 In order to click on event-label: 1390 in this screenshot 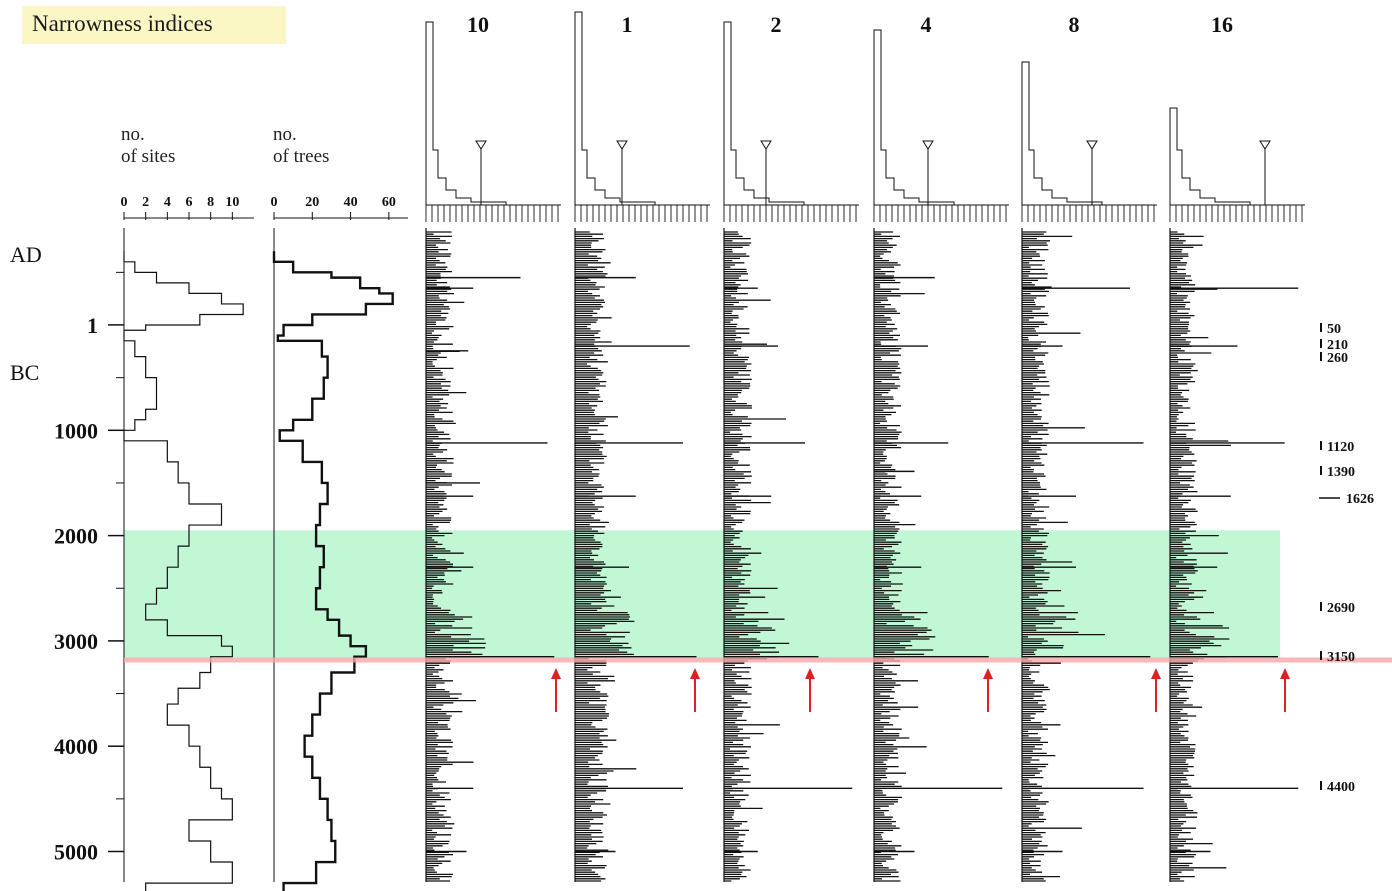, I will do `click(1341, 472)`.